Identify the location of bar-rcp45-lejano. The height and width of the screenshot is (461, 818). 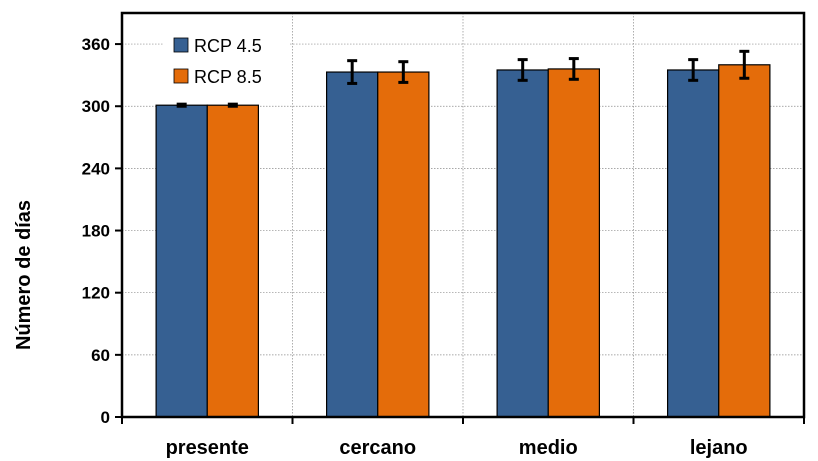
(693, 243).